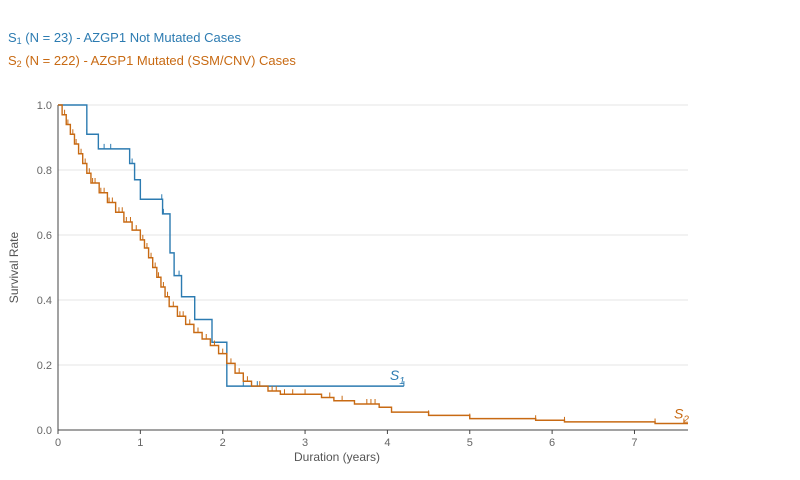 The width and height of the screenshot is (800, 480). I want to click on x-tick-label: 2, so click(223, 443).